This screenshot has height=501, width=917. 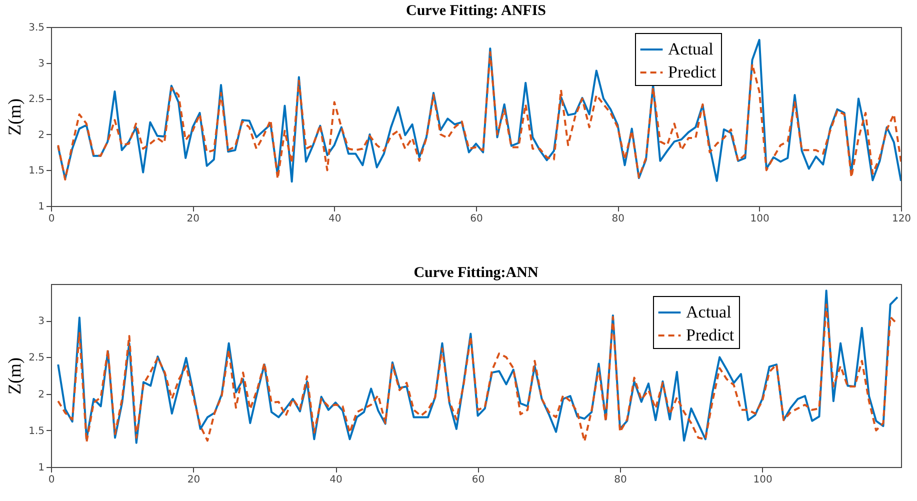 What do you see at coordinates (476, 273) in the screenshot?
I see `chart-title: Curve Fitting:ANN` at bounding box center [476, 273].